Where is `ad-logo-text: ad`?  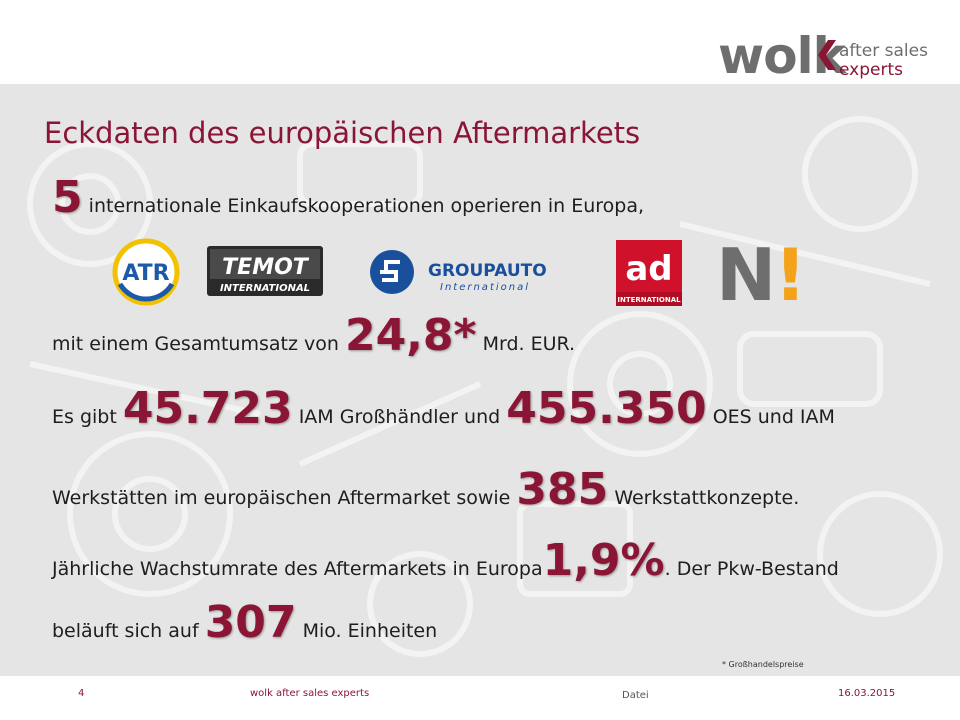
ad-logo-text: ad is located at coordinates (648, 269).